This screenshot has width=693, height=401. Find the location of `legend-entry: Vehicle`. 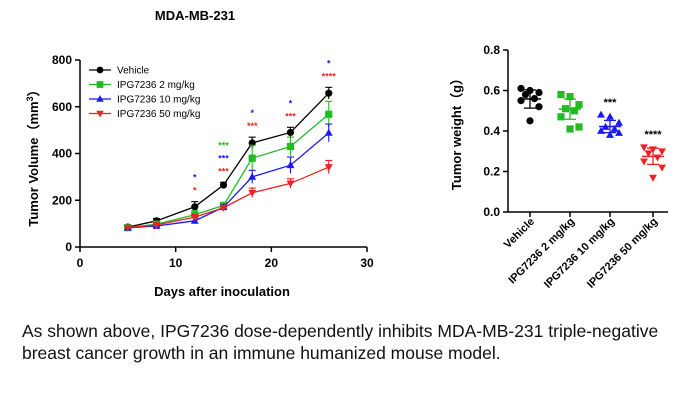

legend-entry: Vehicle is located at coordinates (133, 71).